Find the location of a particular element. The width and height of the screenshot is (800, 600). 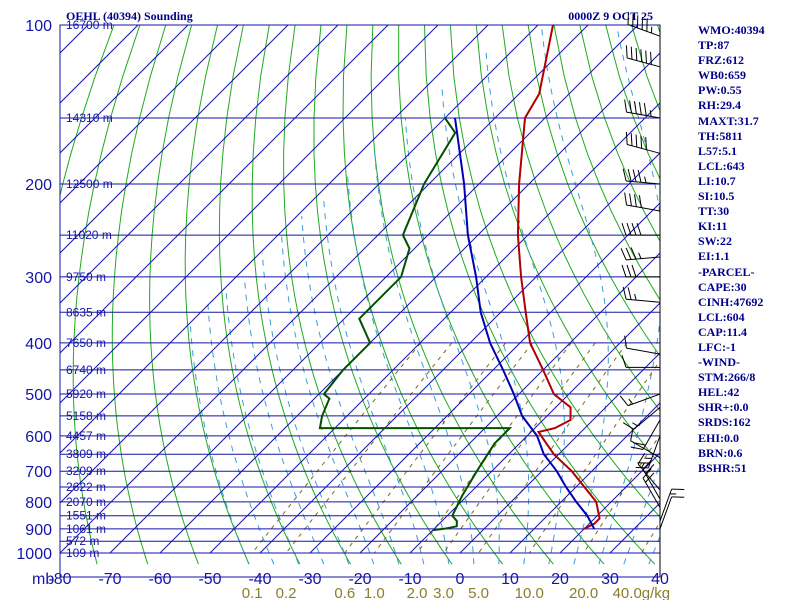

height-label: 4457 m is located at coordinates (86, 436).